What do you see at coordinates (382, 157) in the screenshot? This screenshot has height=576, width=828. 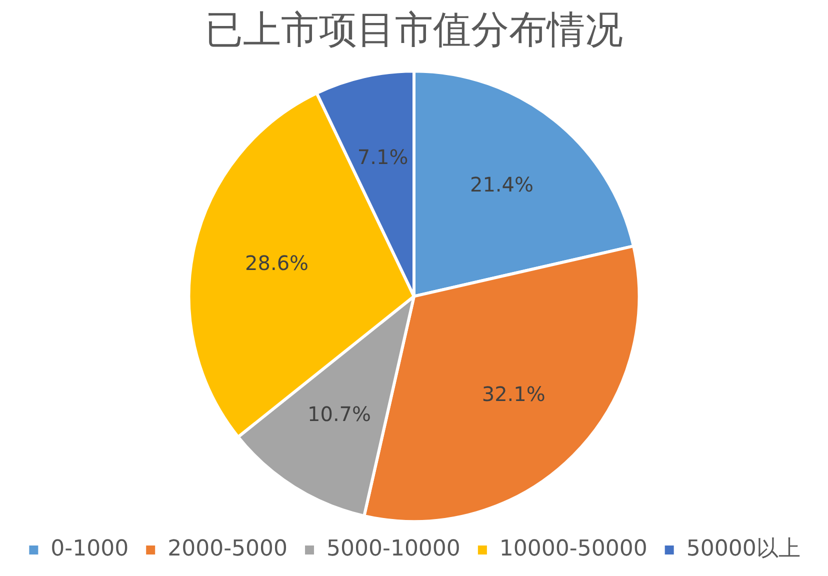 I see `data-label: 7.1%` at bounding box center [382, 157].